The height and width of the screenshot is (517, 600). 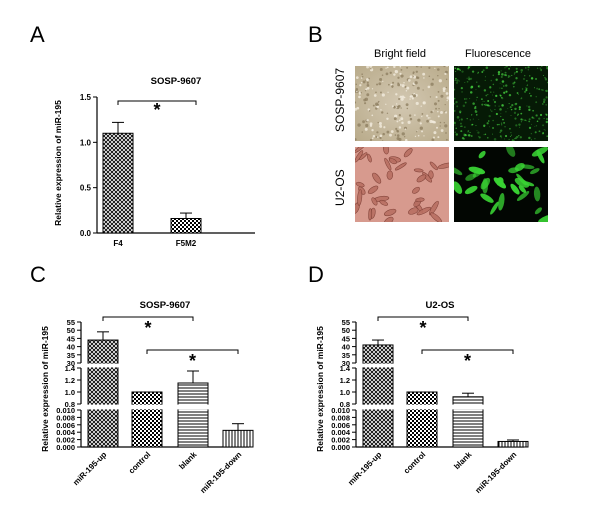 I want to click on y-tick-label-a: 0.0, so click(x=86, y=233).